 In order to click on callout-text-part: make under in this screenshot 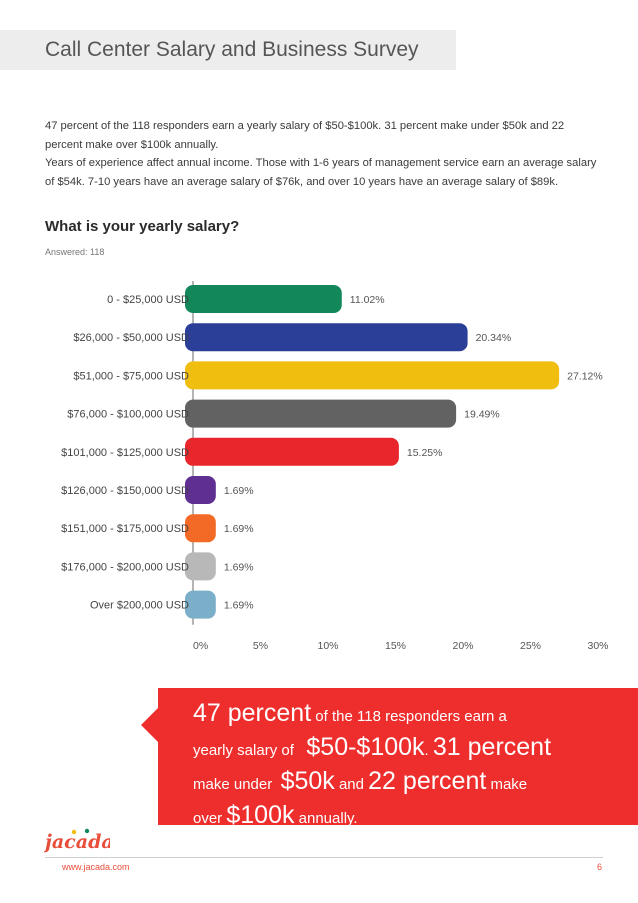, I will do `click(235, 784)`.